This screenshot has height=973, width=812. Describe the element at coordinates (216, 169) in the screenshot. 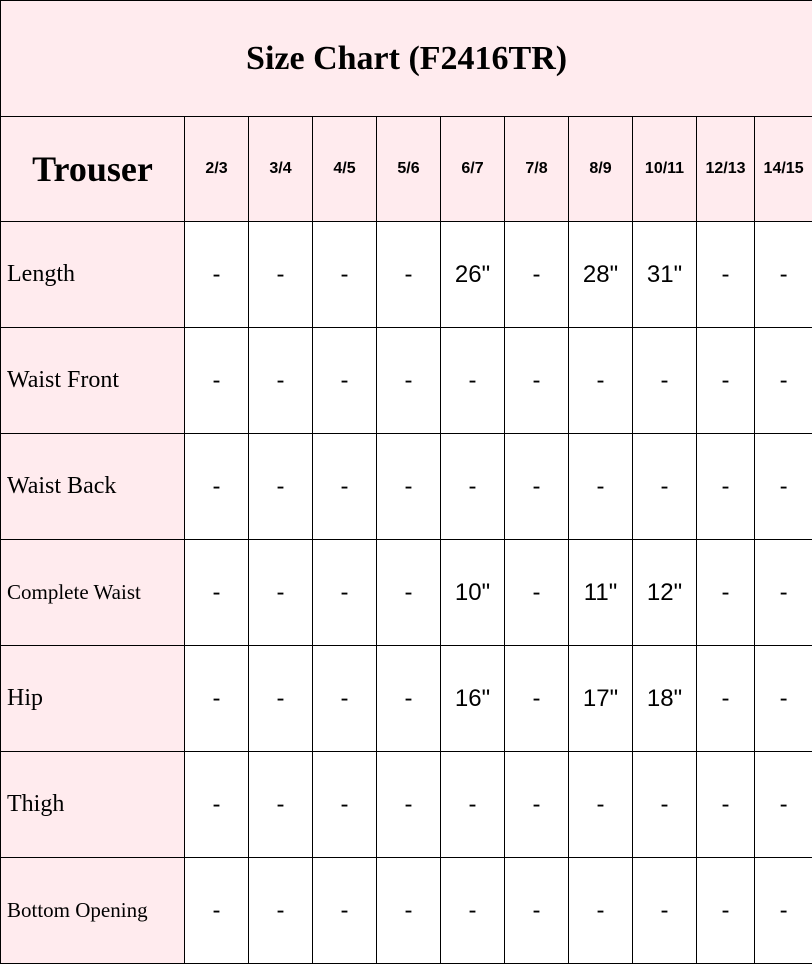

I see `size-header: 2/3` at that location.